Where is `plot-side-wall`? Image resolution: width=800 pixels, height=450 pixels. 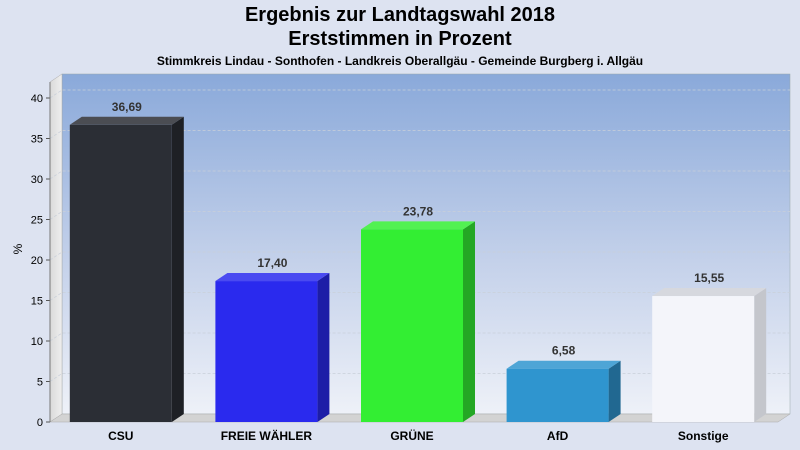
plot-side-wall is located at coordinates (56, 248).